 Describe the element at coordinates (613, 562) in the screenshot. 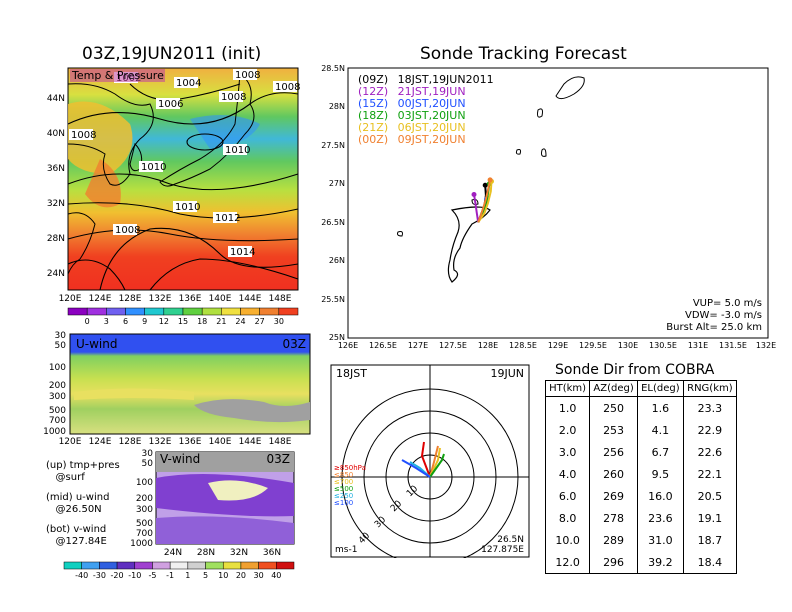

I see `cobra-cell: 296` at that location.